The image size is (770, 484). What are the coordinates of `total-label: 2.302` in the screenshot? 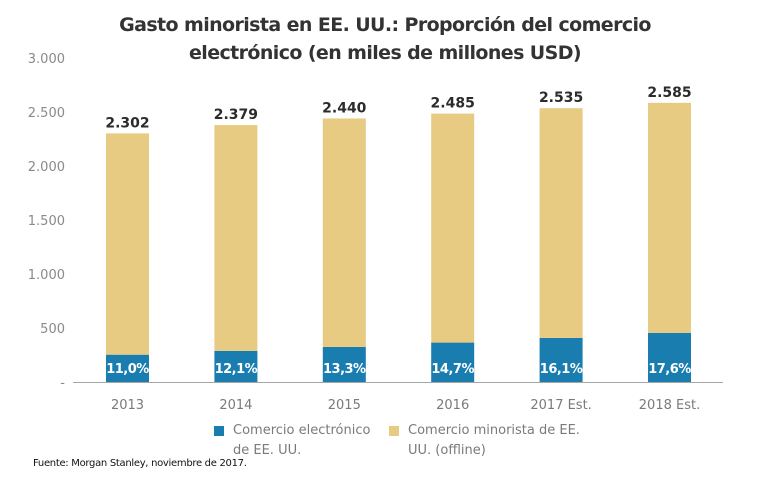 It's located at (127, 123).